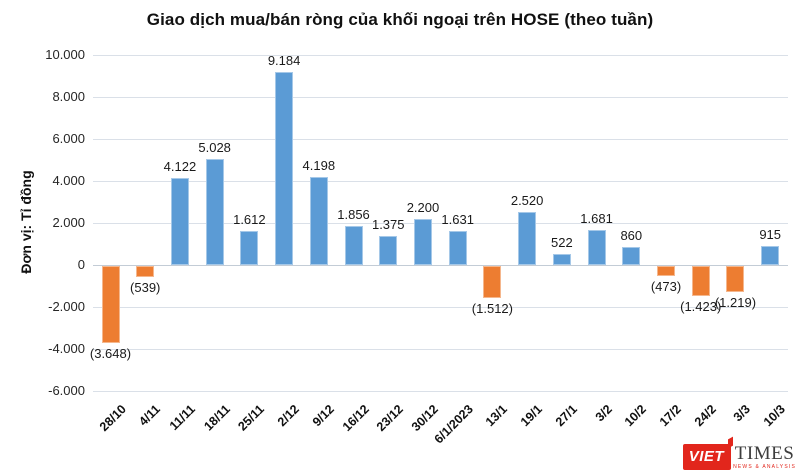 This screenshot has height=474, width=800. What do you see at coordinates (68, 222) in the screenshot?
I see `y-axis-tick-label: 2.000` at bounding box center [68, 222].